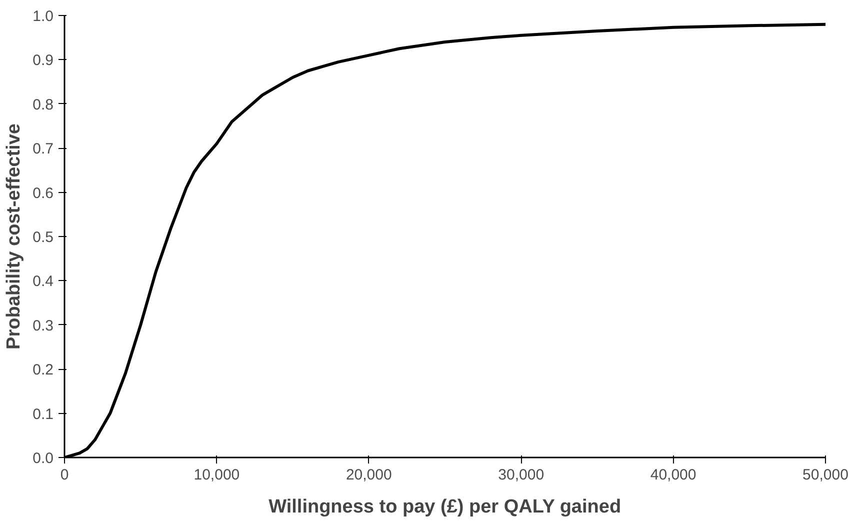 This screenshot has width=867, height=527. I want to click on x-tick-label: 50,000, so click(825, 475).